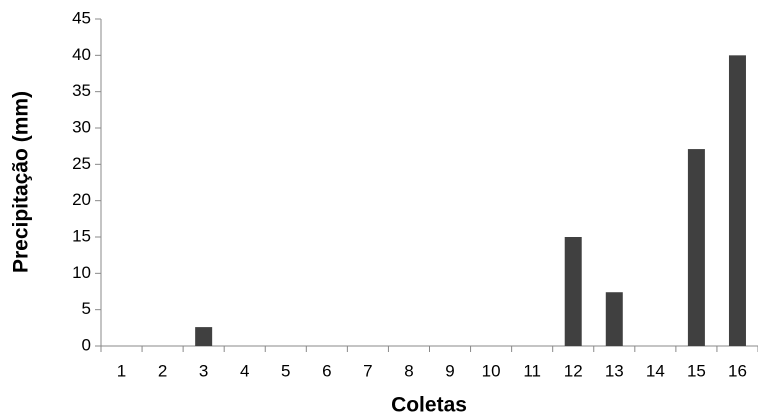 Image resolution: width=758 pixels, height=419 pixels. What do you see at coordinates (81, 272) in the screenshot?
I see `y-tick-label: 10` at bounding box center [81, 272].